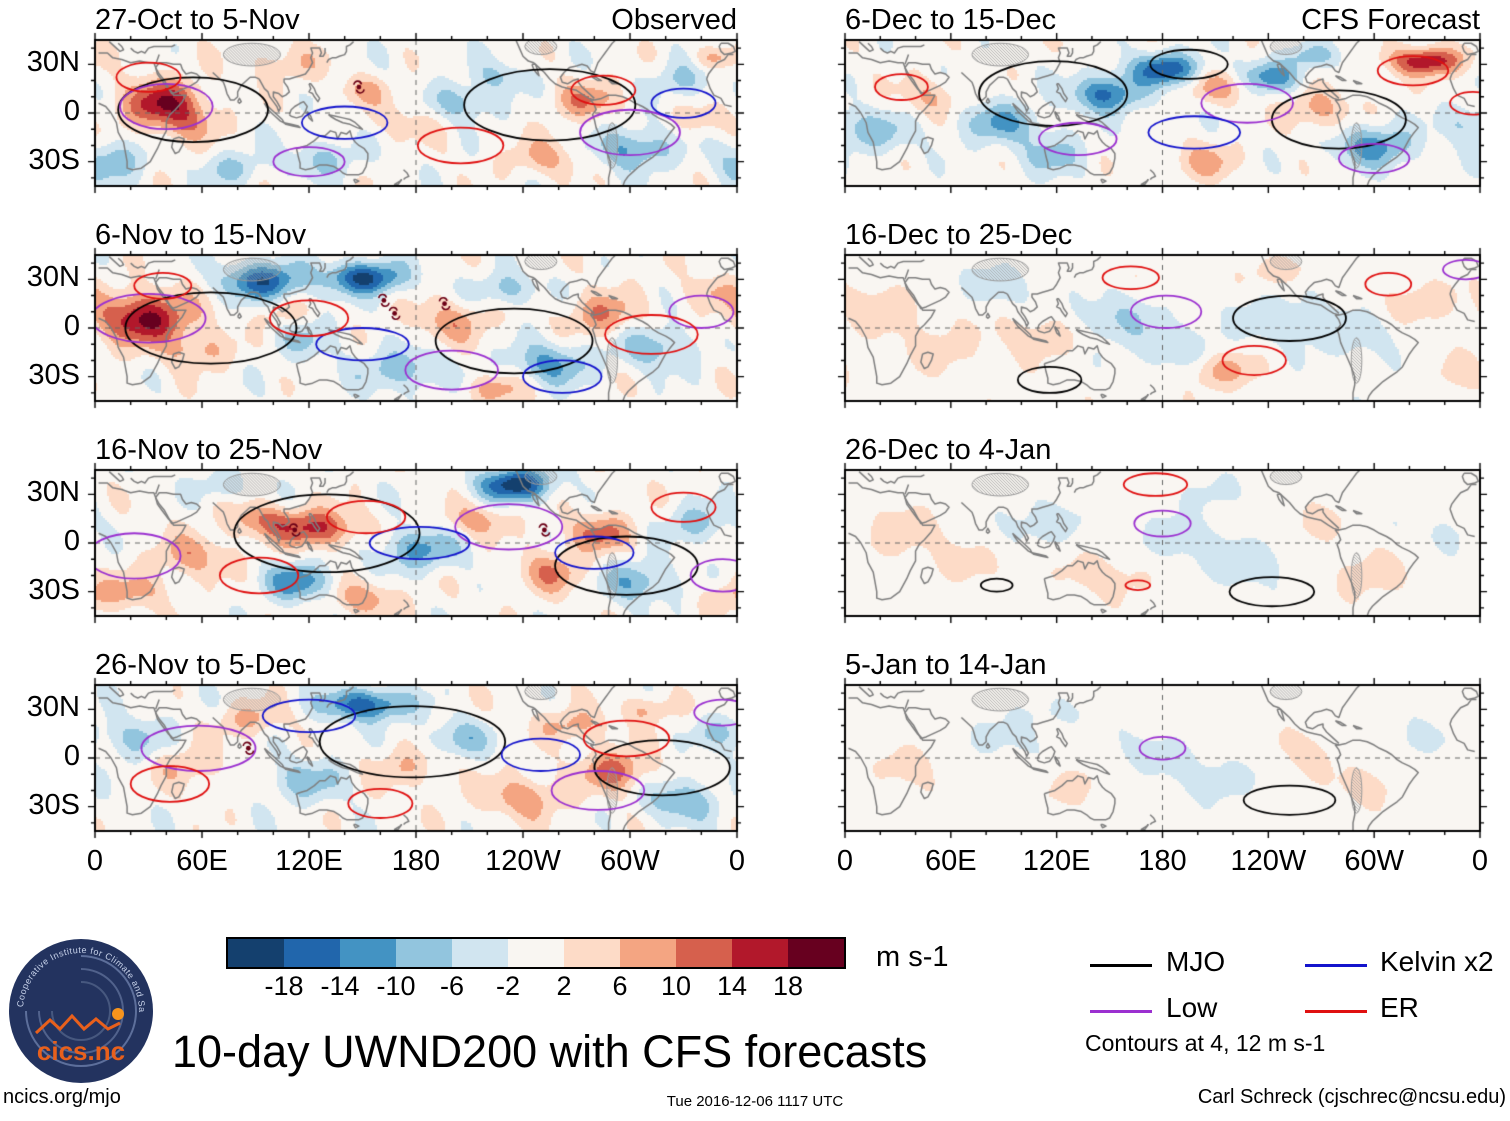 The width and height of the screenshot is (1510, 1121). Describe the element at coordinates (620, 986) in the screenshot. I see `colorbar-tick-value: 6` at that location.